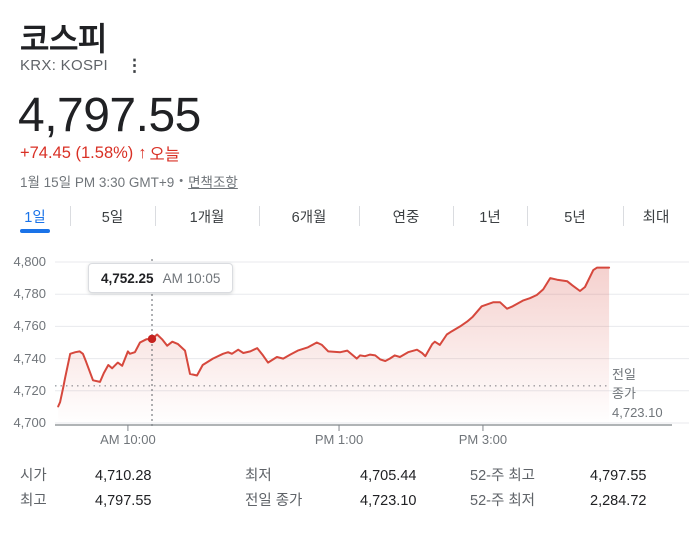 Image resolution: width=689 pixels, height=546 pixels. Describe the element at coordinates (135, 65) in the screenshot. I see `kebab-menu-icon: ⋮` at that location.